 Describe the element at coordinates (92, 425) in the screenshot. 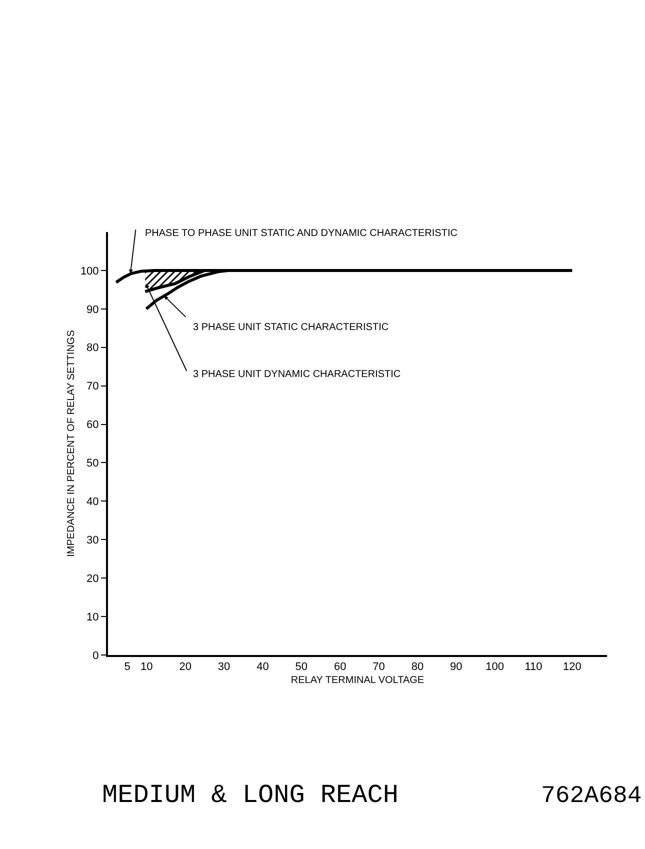

I see `y-tick-label: 60` at that location.